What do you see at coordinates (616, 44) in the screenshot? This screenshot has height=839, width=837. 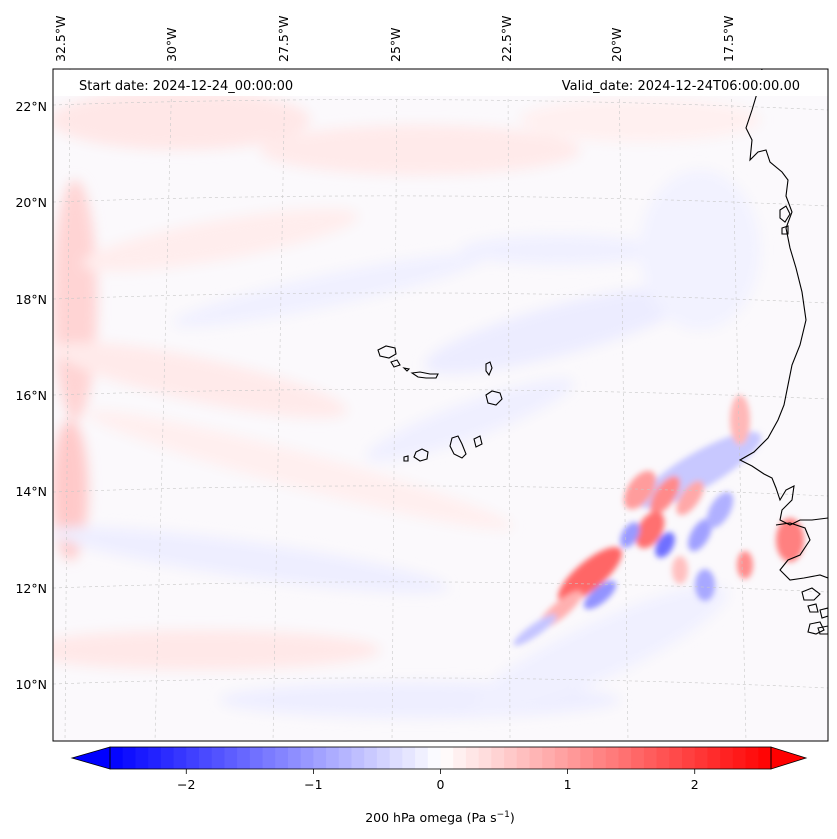 I see `lon-label-20w: 20°W` at bounding box center [616, 44].